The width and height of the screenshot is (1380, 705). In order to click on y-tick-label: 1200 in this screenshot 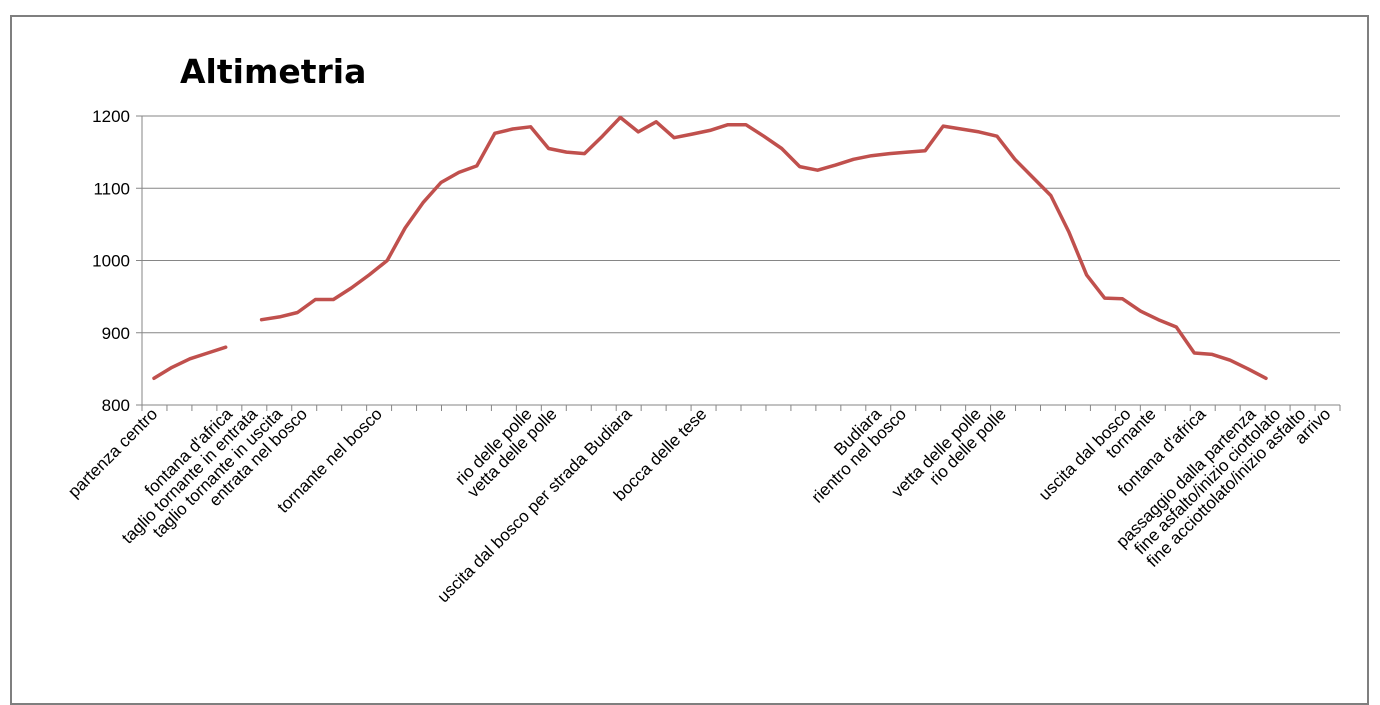, I will do `click(111, 116)`.